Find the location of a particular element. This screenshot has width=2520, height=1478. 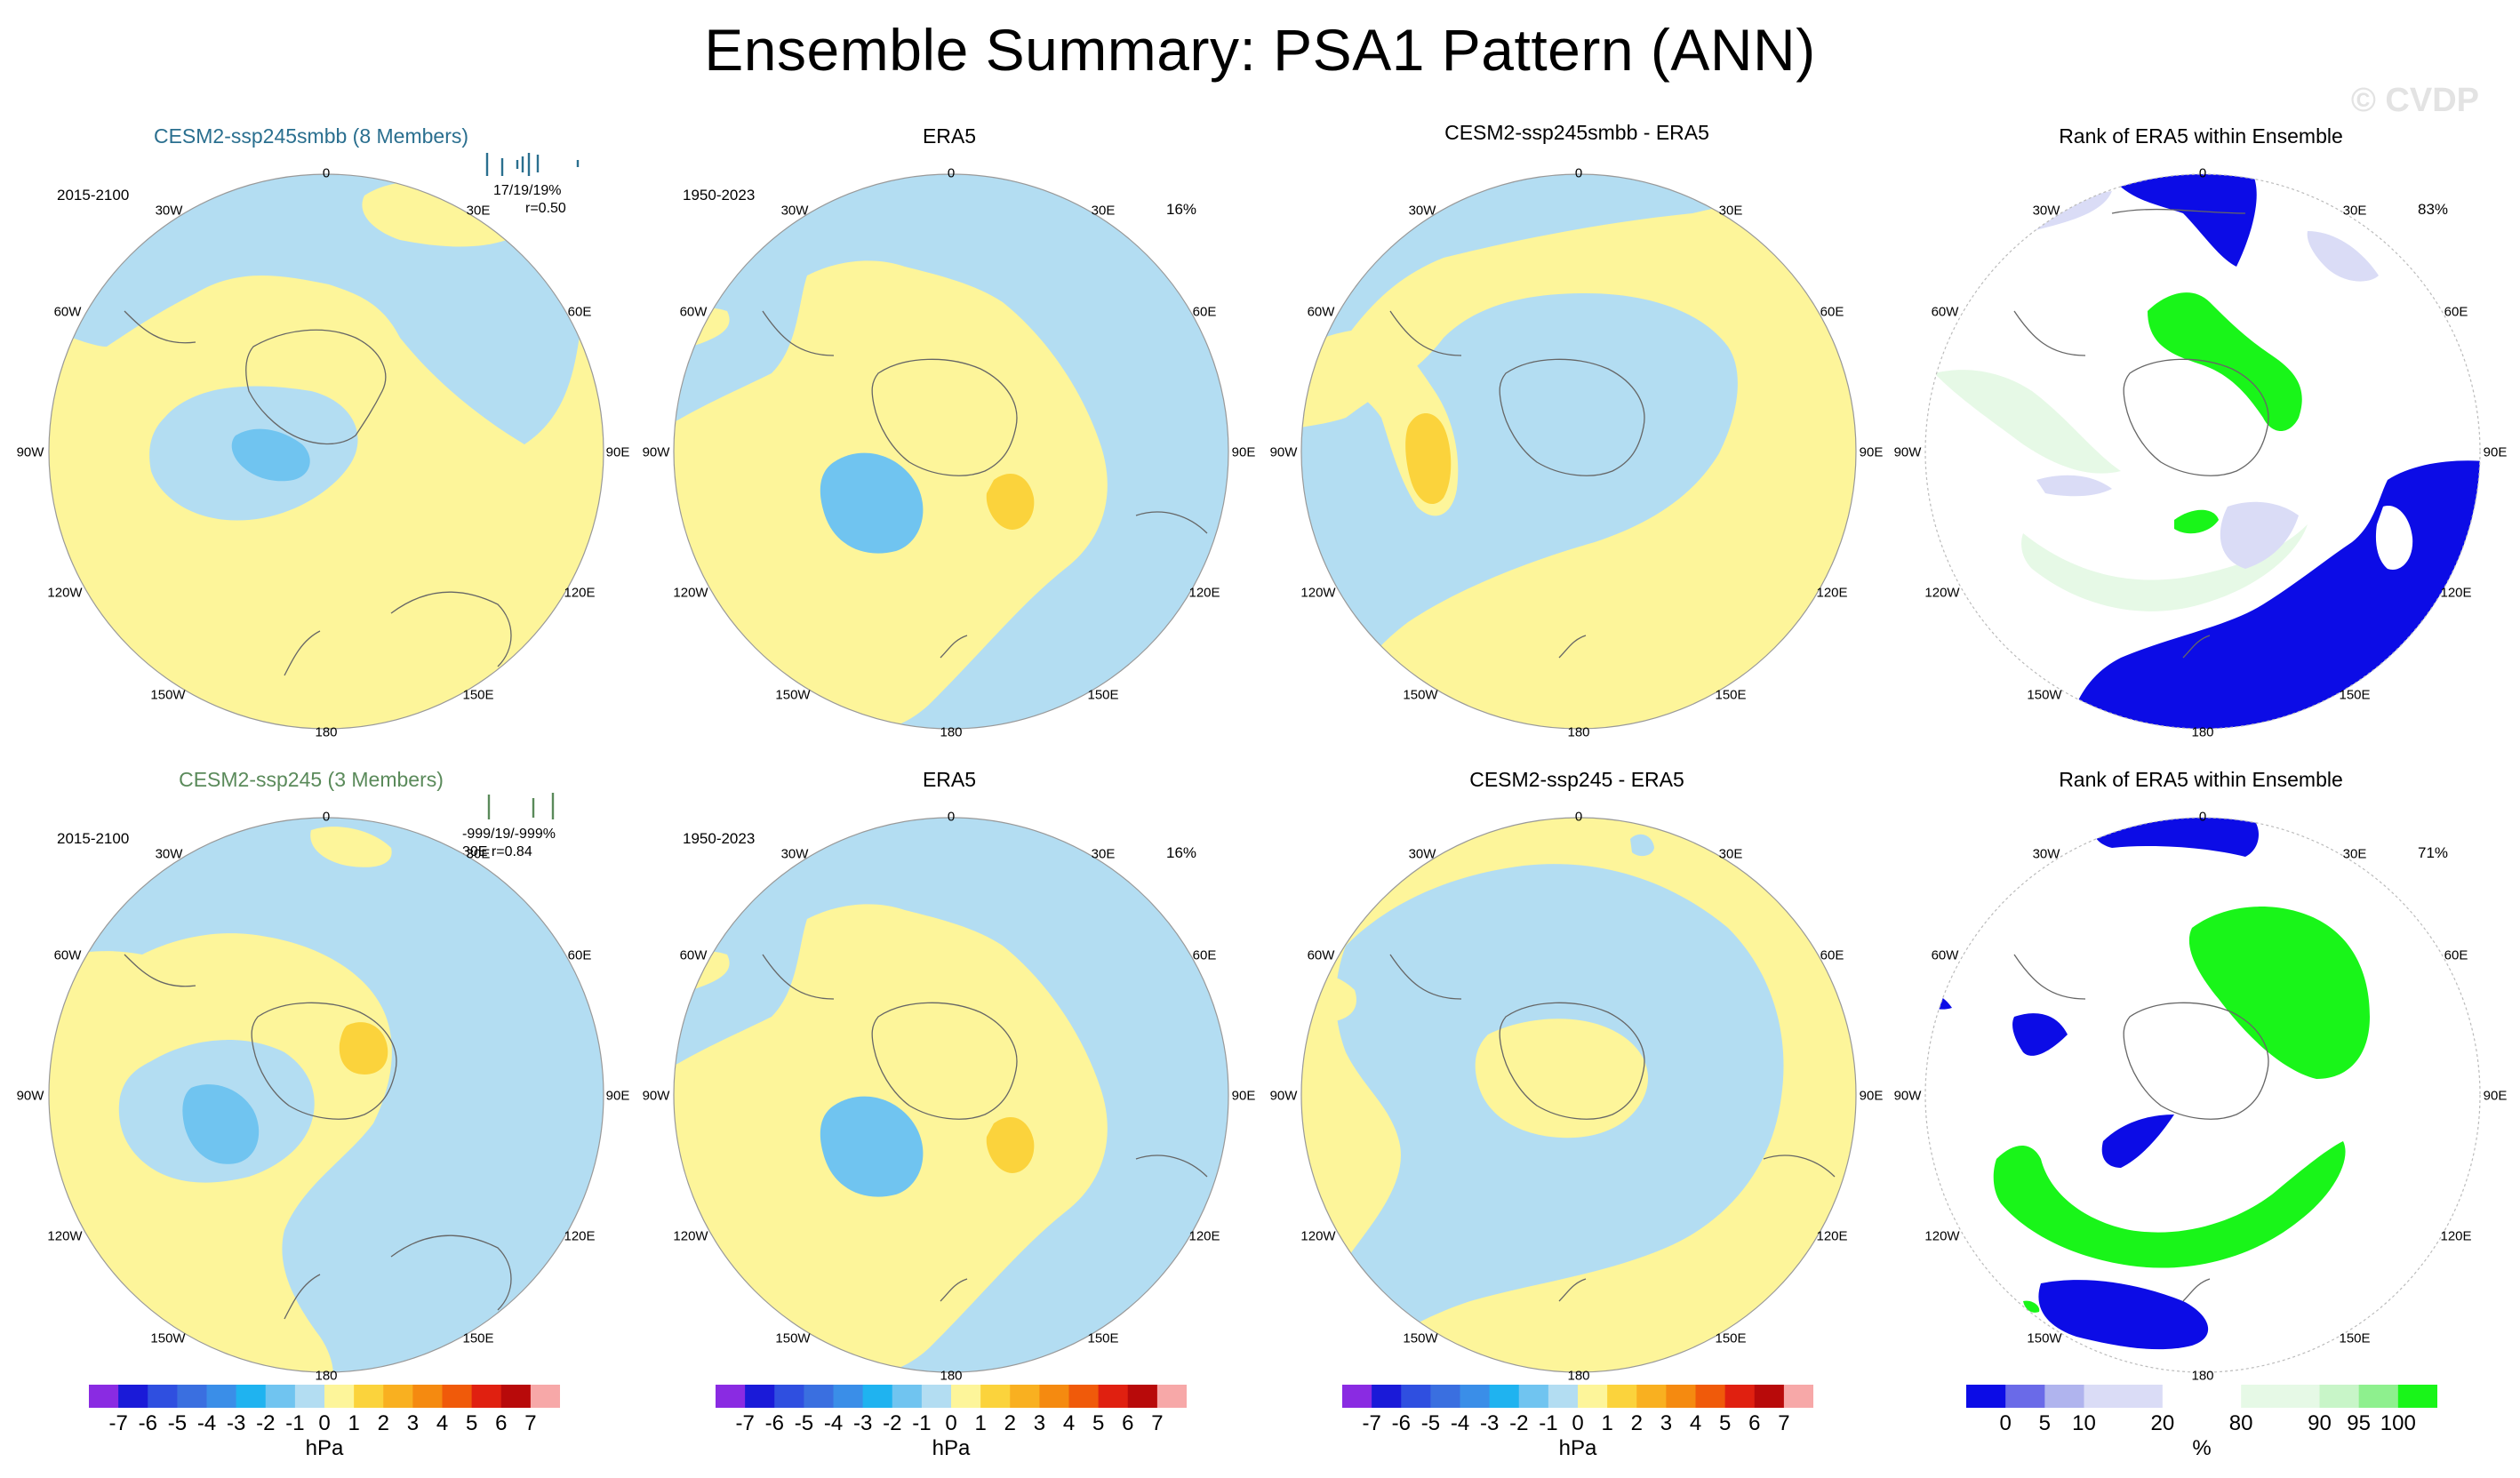

background-field is located at coordinates (2202, 1095).